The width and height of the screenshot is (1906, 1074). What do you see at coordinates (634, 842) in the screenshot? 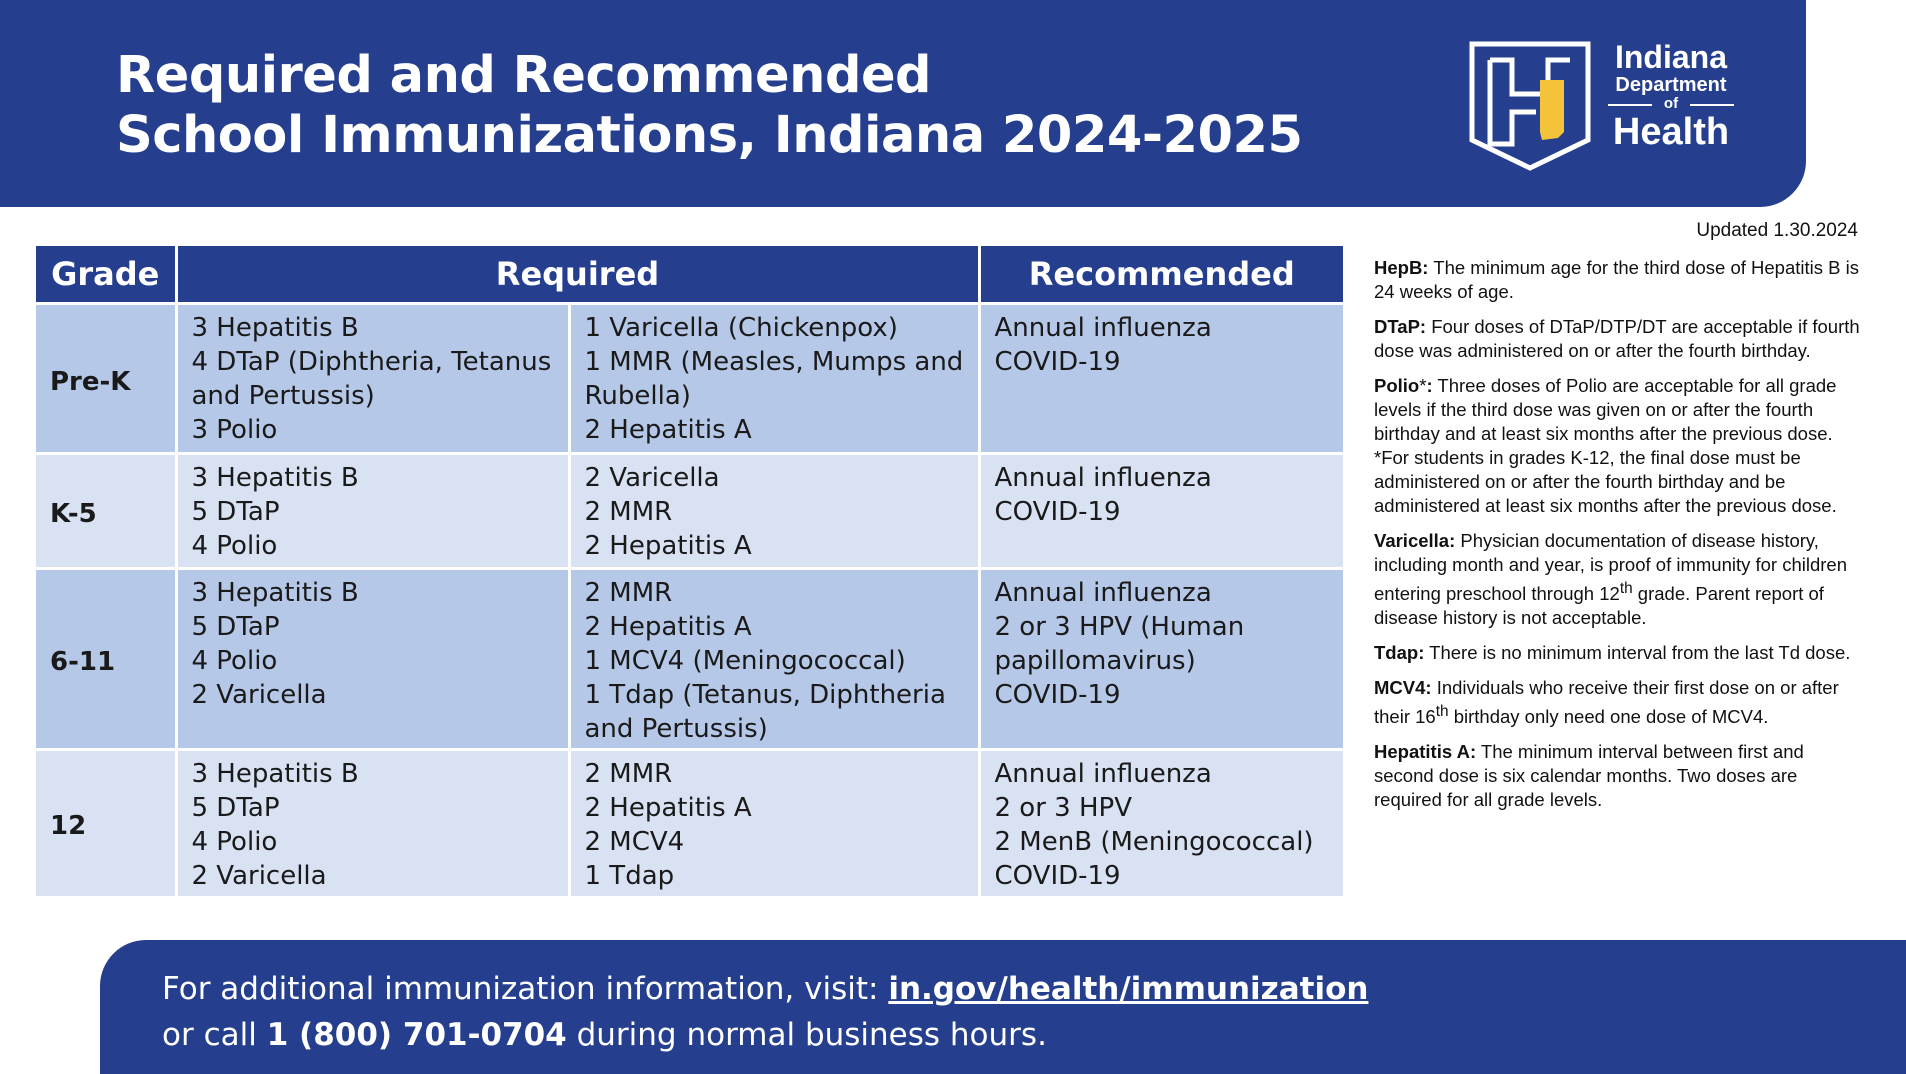
I see `vaccine-item: 2 MCV4` at bounding box center [634, 842].